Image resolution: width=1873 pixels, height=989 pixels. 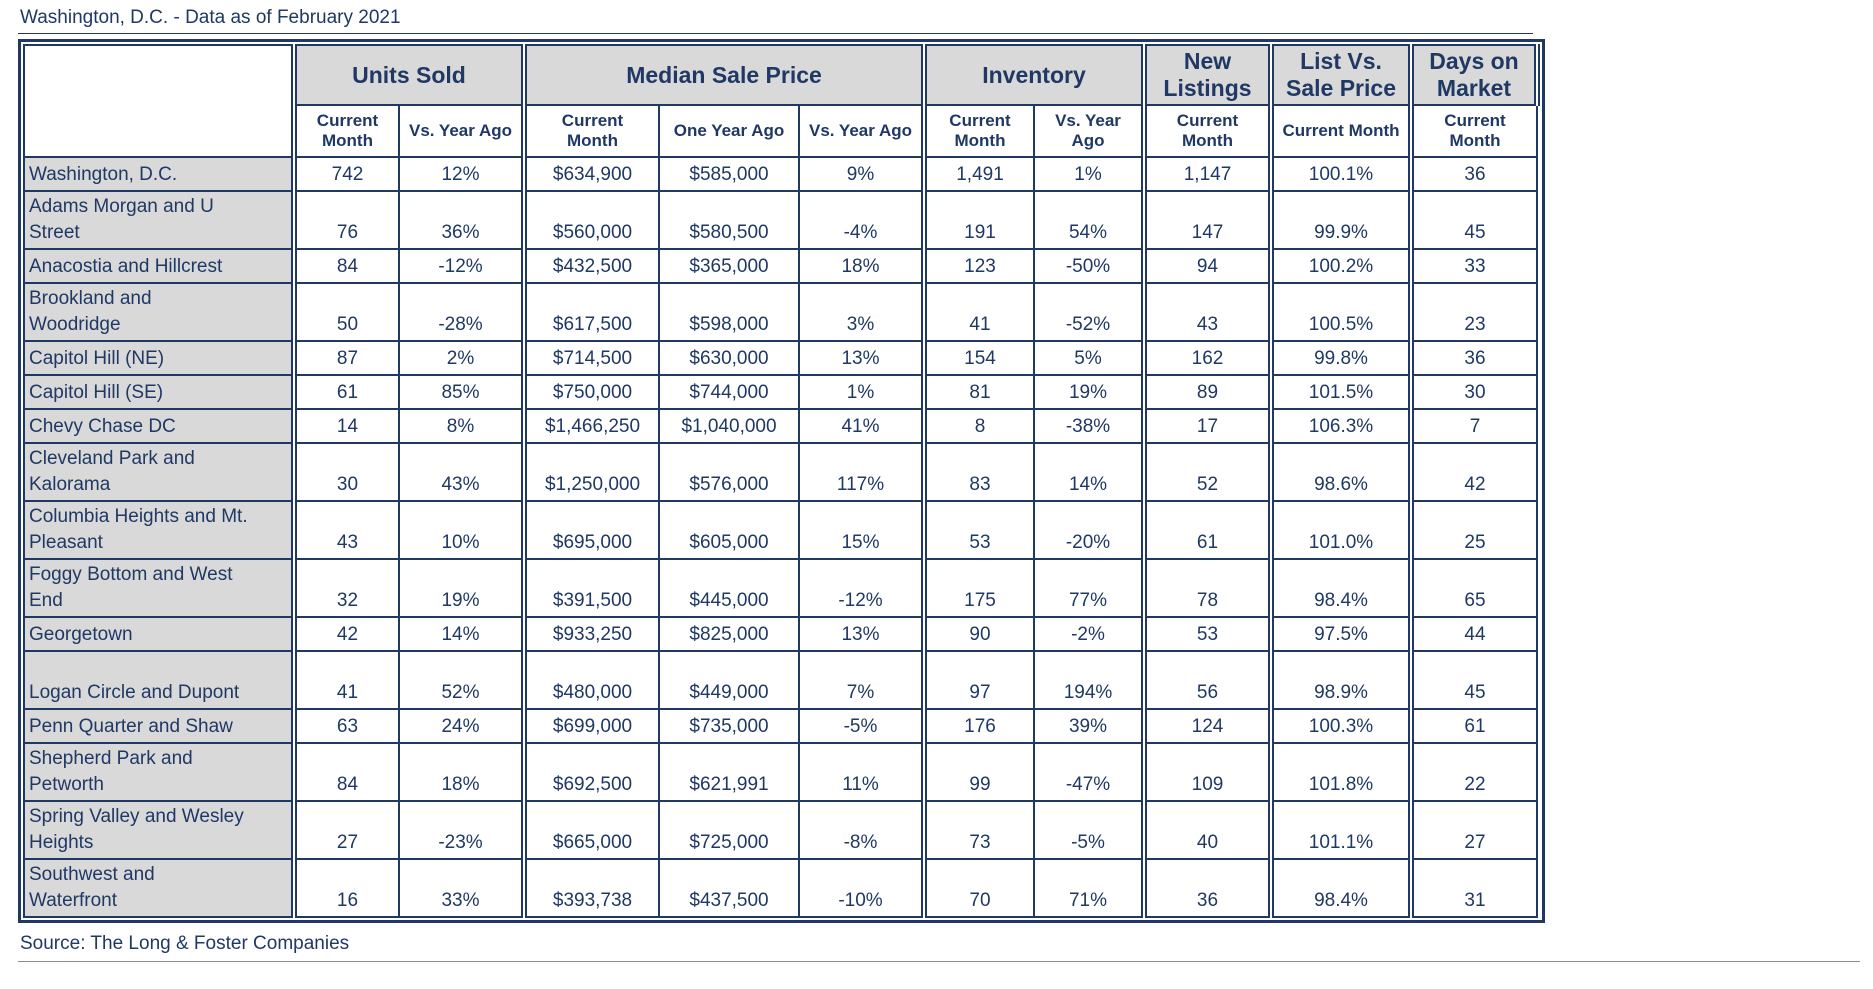 I want to click on cell-inventory-vs-year-ago: -50%, so click(x=1089, y=266).